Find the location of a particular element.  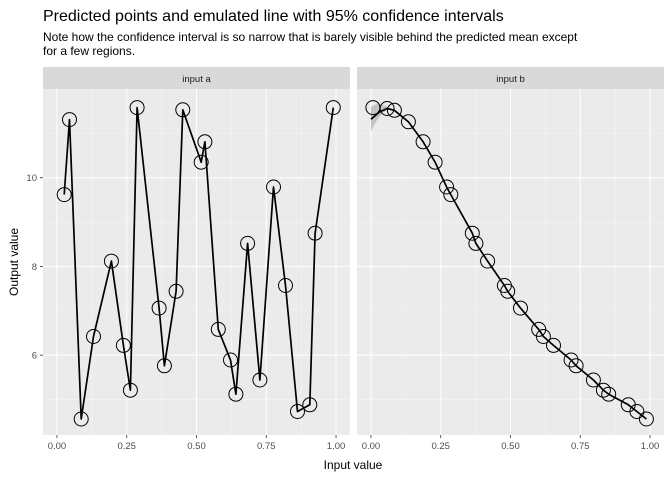

facet-strip-label: input b is located at coordinates (510, 79).